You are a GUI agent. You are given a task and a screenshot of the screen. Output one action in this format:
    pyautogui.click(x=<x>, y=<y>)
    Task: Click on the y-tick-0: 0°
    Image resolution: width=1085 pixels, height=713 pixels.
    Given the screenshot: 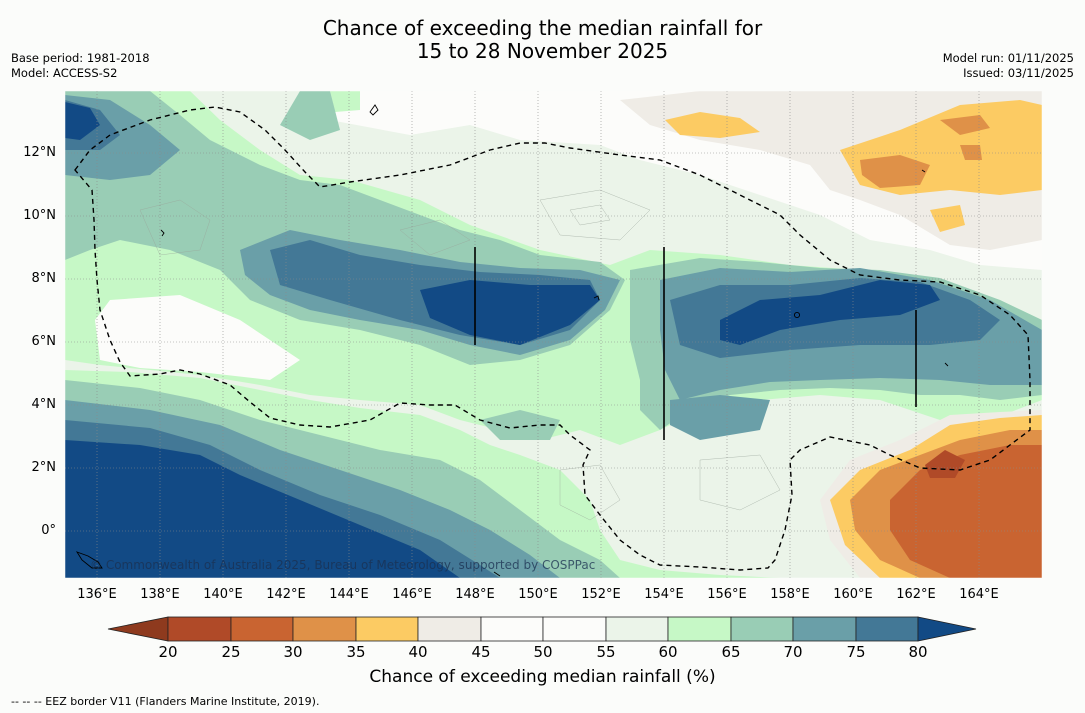 What is the action you would take?
    pyautogui.click(x=48, y=530)
    